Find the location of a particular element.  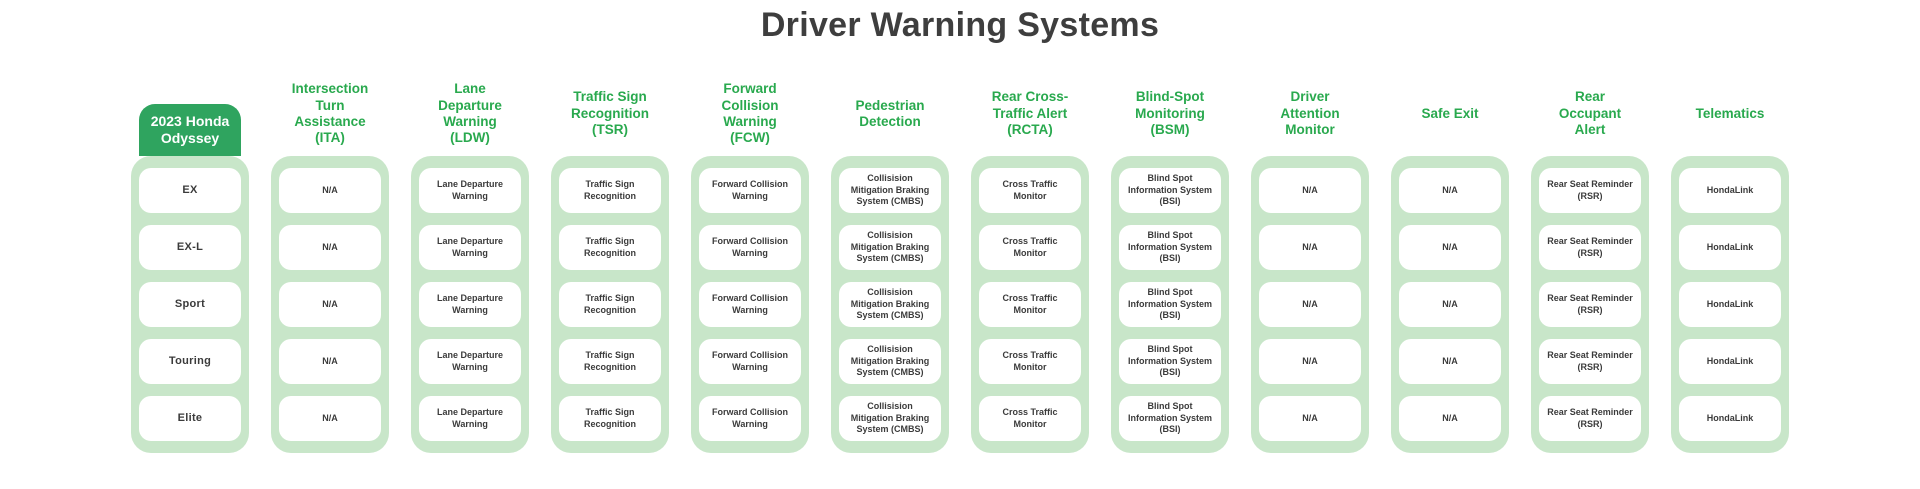

trim-cell: Touring is located at coordinates (190, 361).